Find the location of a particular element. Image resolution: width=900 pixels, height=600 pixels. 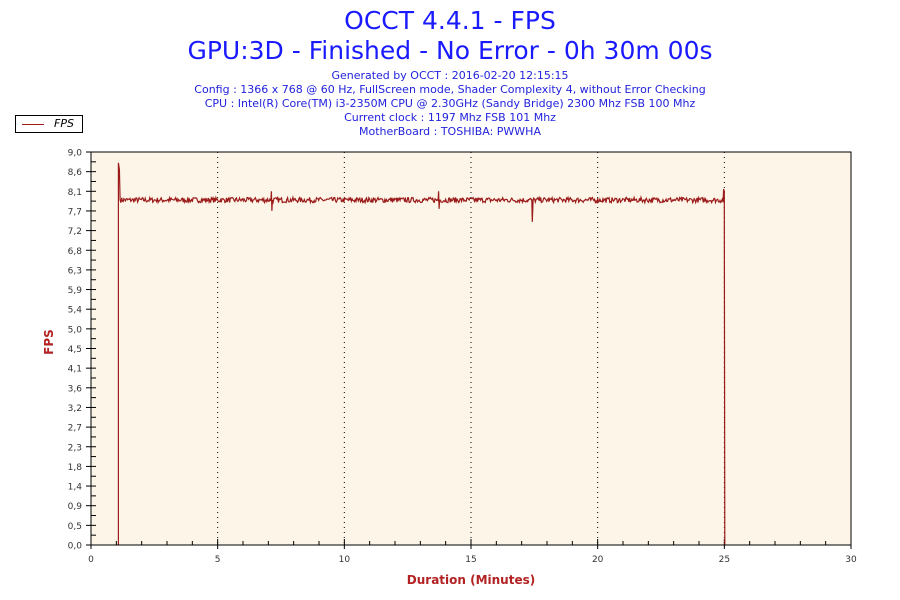

chart-title: OCCT 4.4.1 - FPS is located at coordinates (450, 20).